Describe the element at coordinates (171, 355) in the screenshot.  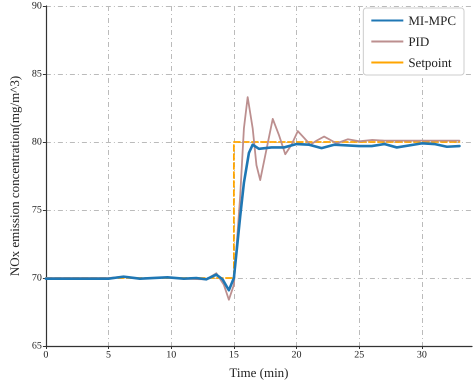
I see `x-tick-label: 10` at that location.